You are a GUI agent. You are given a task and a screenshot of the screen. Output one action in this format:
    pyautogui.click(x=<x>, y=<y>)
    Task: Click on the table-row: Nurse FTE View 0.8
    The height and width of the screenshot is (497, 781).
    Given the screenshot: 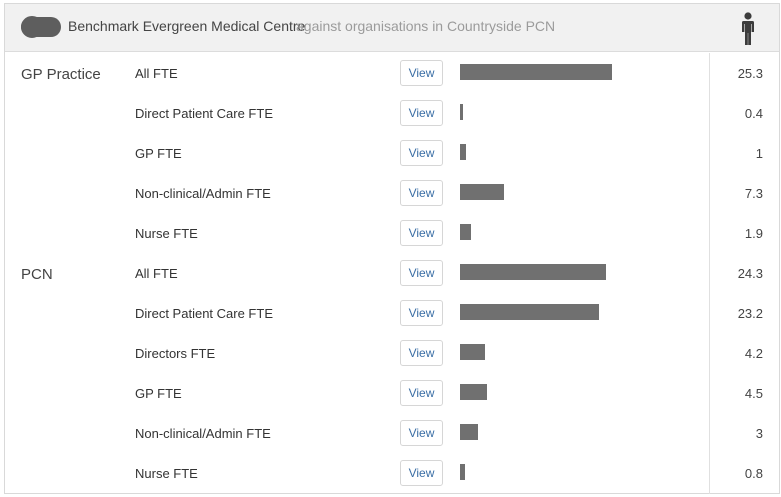 What is the action you would take?
    pyautogui.click(x=392, y=473)
    